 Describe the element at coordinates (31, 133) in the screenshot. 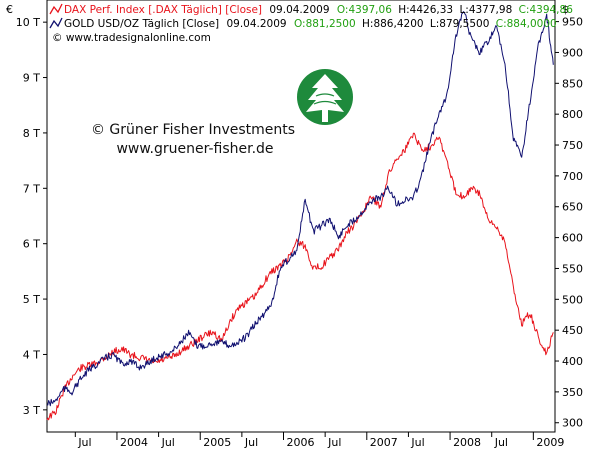

I see `left-tick-label: 8 T` at that location.